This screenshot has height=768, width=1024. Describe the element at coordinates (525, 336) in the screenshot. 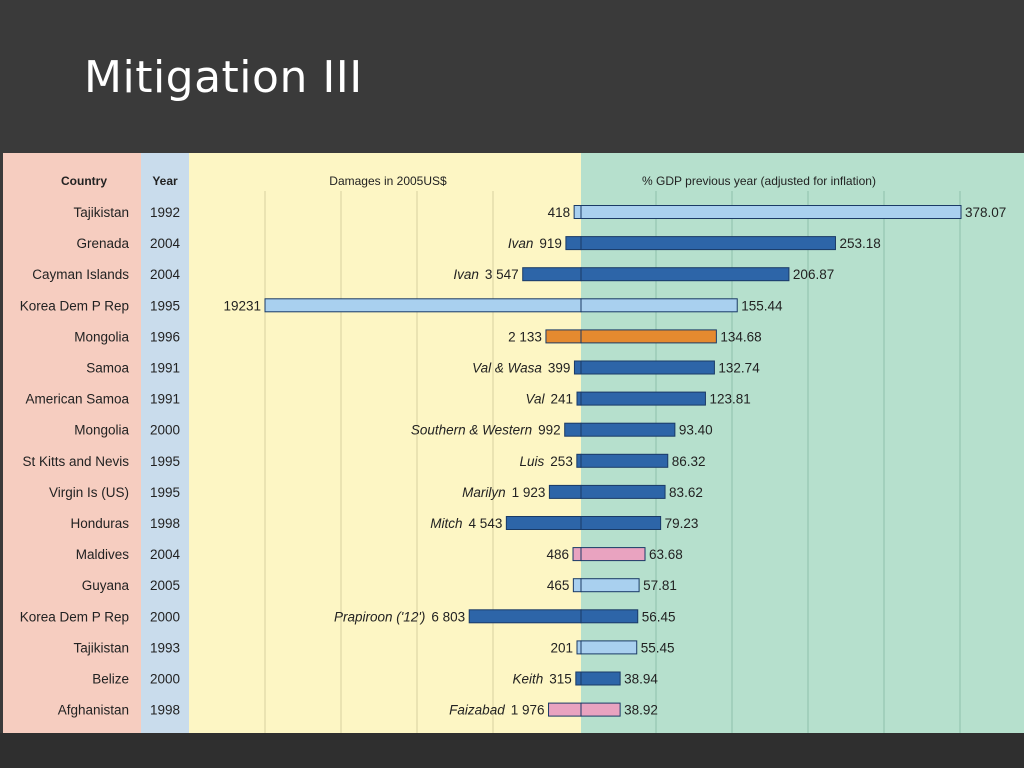

I see `damages-value-label: 2 133` at that location.